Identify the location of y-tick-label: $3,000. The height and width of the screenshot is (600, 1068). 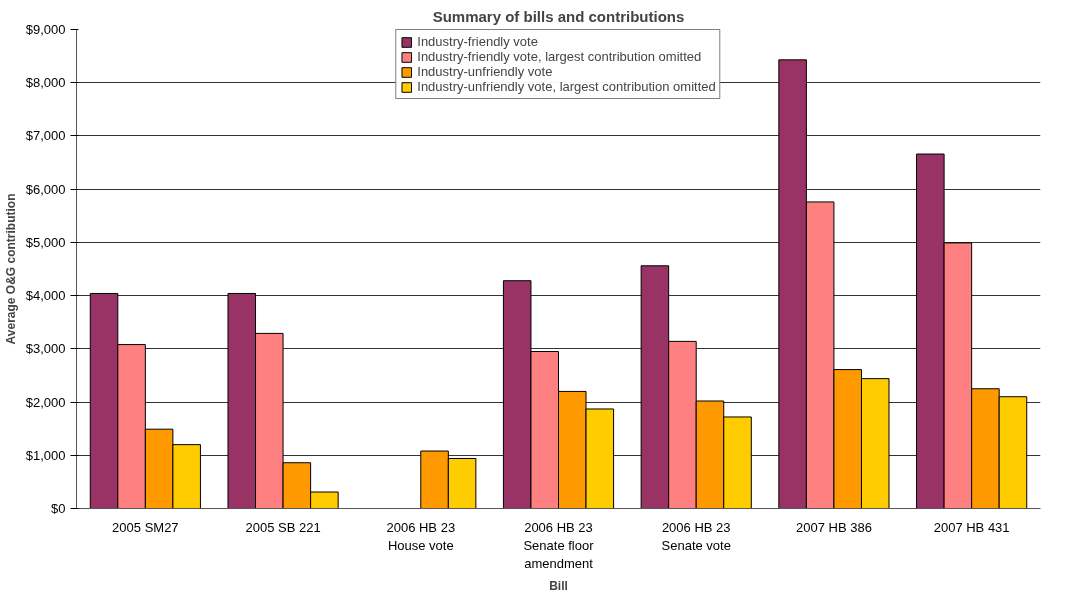
(45, 349).